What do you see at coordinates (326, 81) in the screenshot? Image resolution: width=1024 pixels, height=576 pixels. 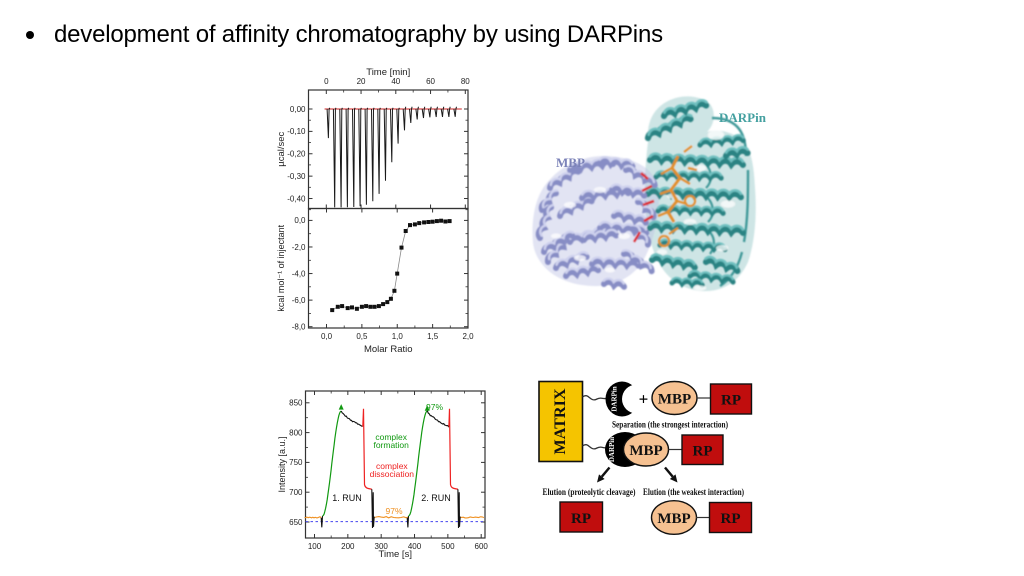 I see `svg-text: 0` at bounding box center [326, 81].